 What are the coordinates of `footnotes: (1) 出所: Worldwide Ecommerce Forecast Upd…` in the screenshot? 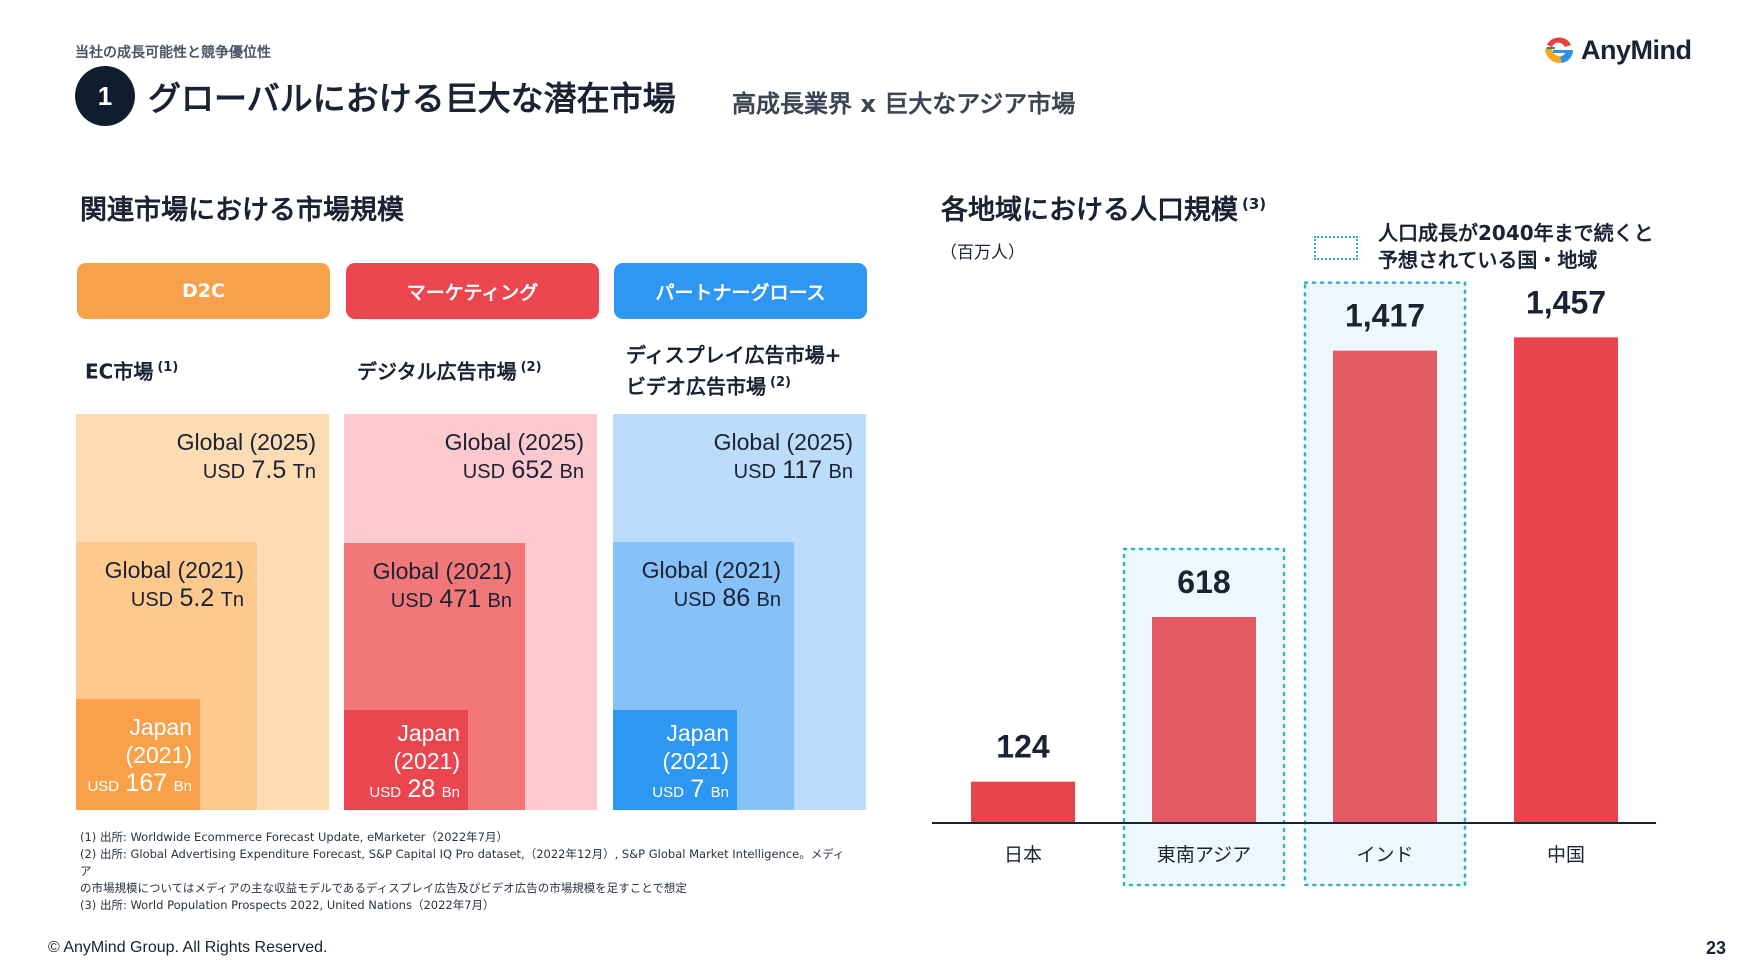 It's located at (465, 871).